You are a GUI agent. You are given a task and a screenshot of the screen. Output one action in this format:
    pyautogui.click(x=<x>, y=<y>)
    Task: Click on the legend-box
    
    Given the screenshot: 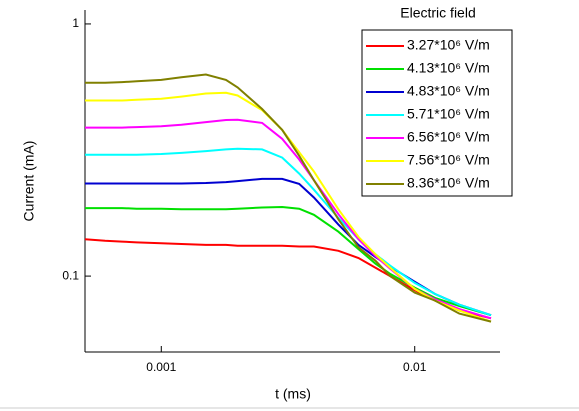 What is the action you would take?
    pyautogui.click(x=437, y=113)
    